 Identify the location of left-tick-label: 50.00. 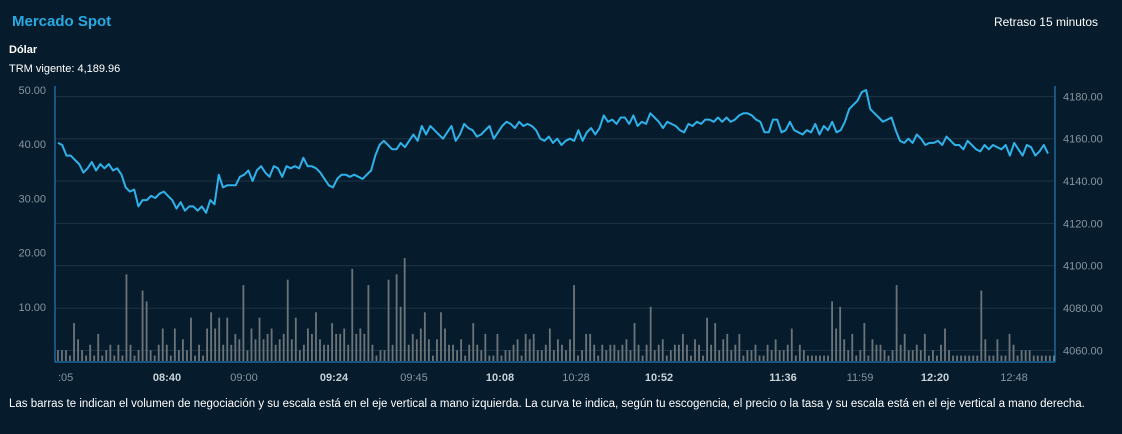
(32, 91).